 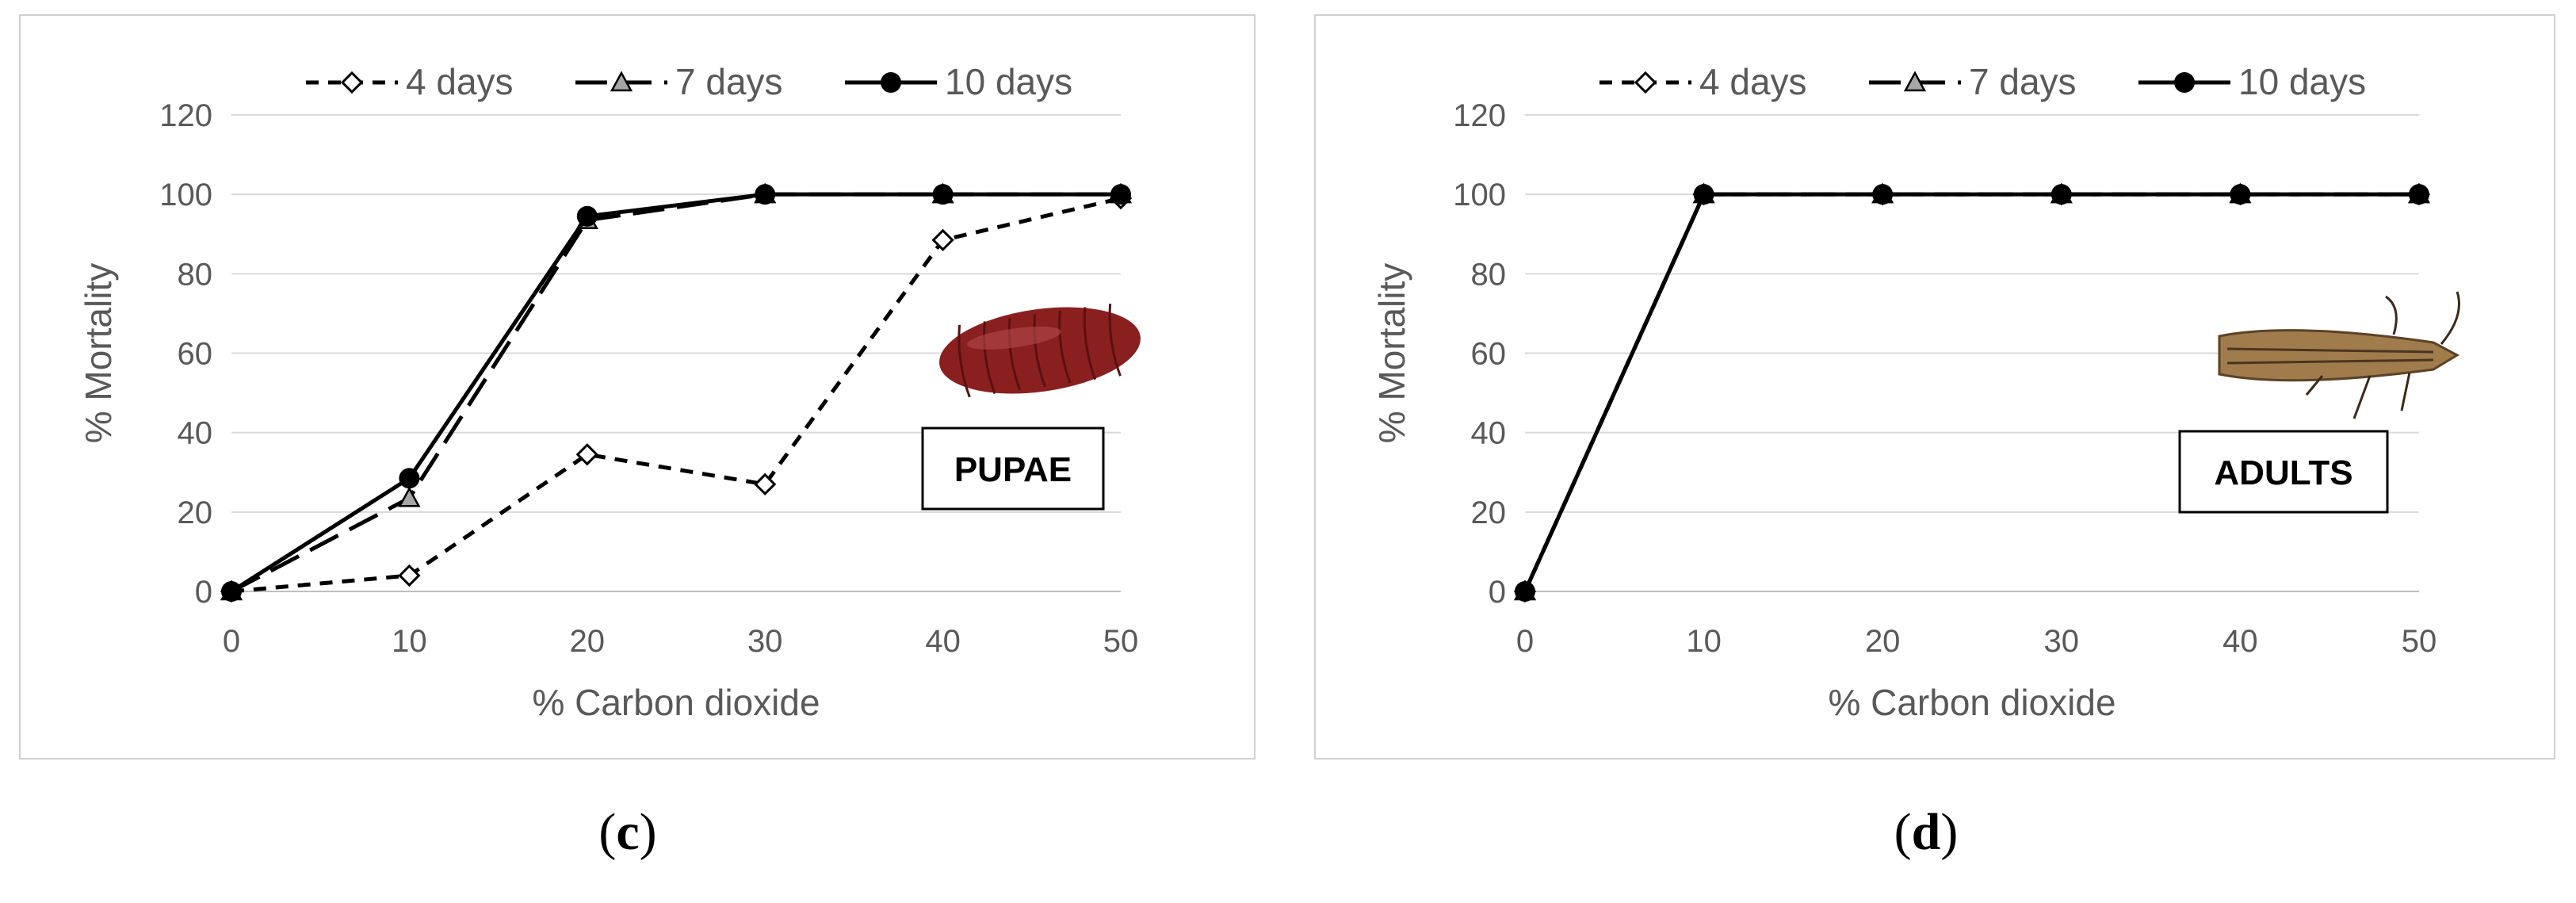 I want to click on annotation-label: ADULTS, so click(x=2283, y=473).